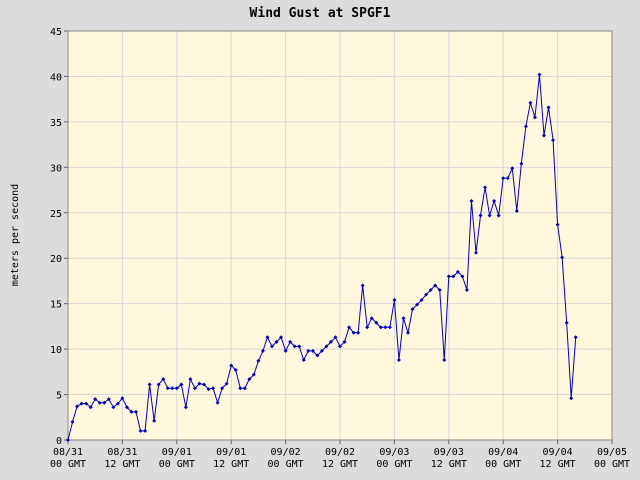 The height and width of the screenshot is (480, 640). Describe the element at coordinates (15, 235) in the screenshot. I see `y-axis-label: meters per second` at that location.